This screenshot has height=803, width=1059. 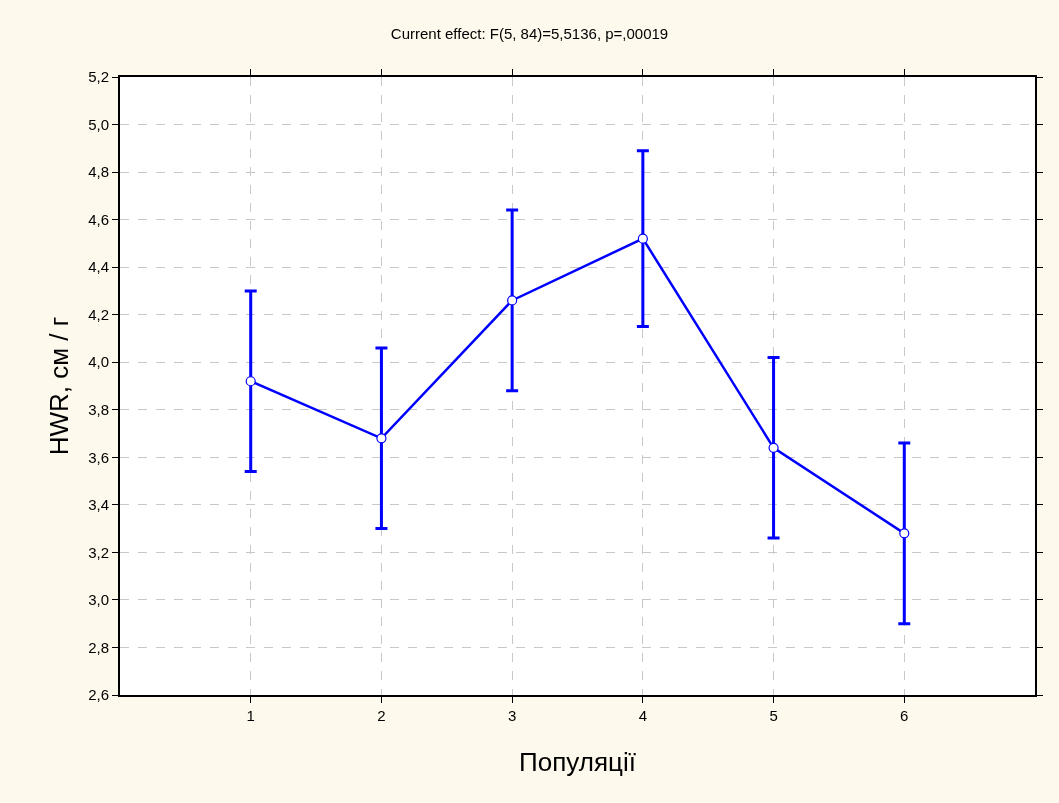 I want to click on y-tick-label: 3,2, so click(x=98, y=552).